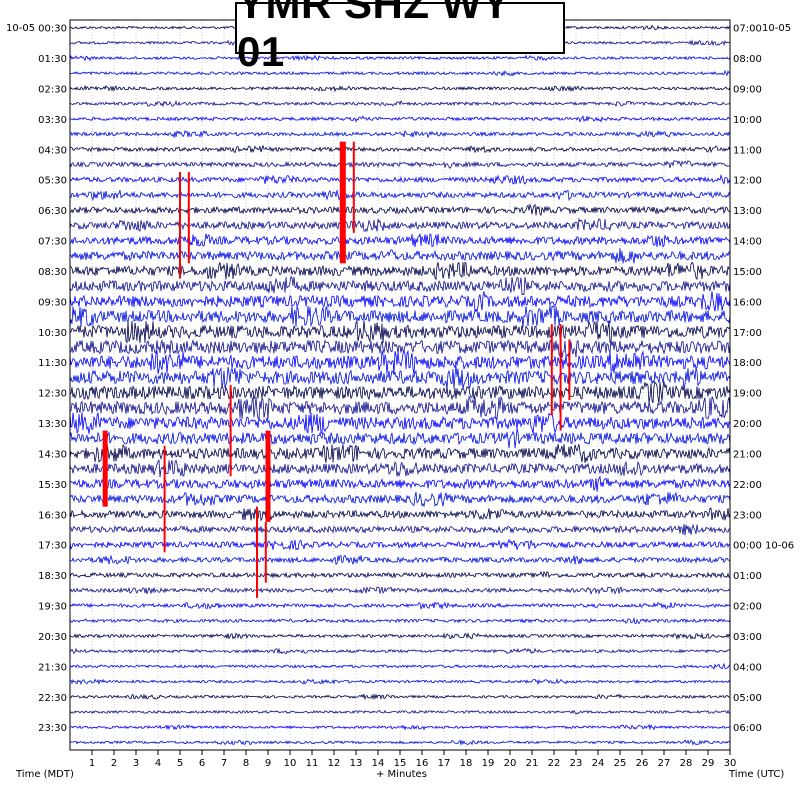 This screenshot has height=800, width=800. I want to click on left-time-label: 02:30, so click(52, 89).